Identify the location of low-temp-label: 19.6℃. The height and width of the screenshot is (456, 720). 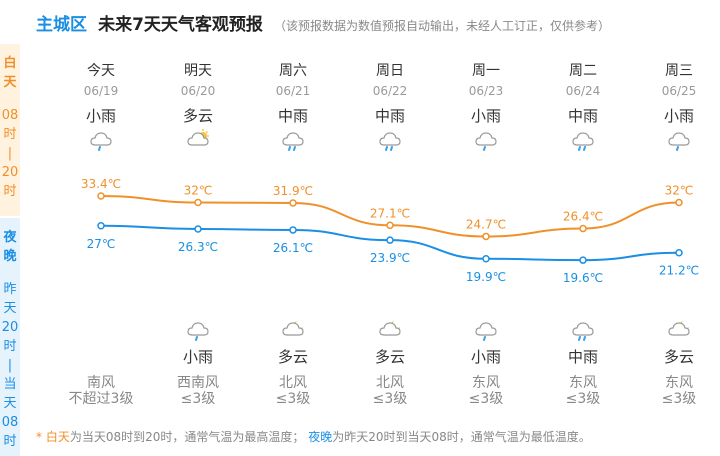
(583, 278).